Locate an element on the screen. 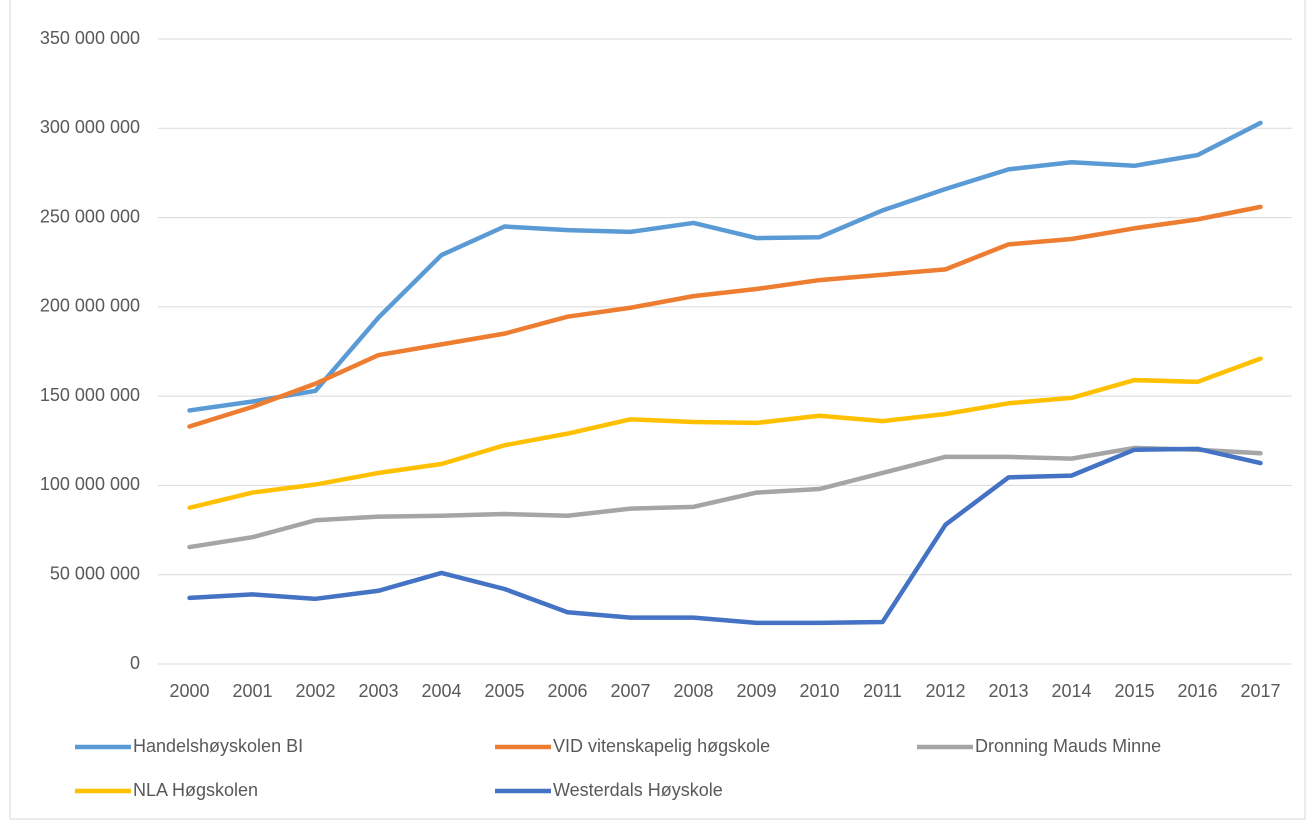  x-tick-label: 2000 is located at coordinates (189, 691).